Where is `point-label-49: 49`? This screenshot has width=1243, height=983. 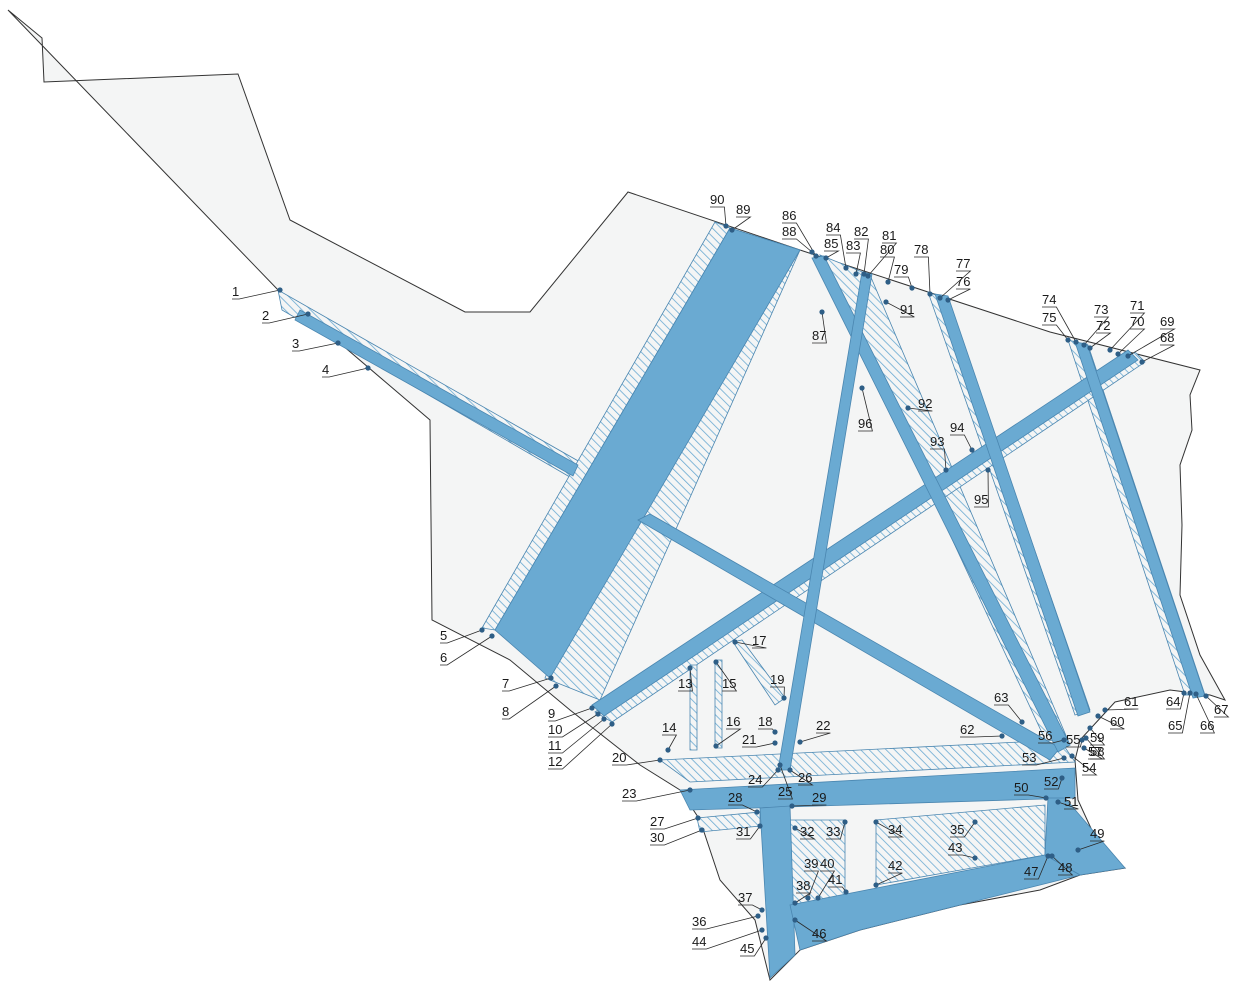
point-label-49: 49 is located at coordinates (1097, 833).